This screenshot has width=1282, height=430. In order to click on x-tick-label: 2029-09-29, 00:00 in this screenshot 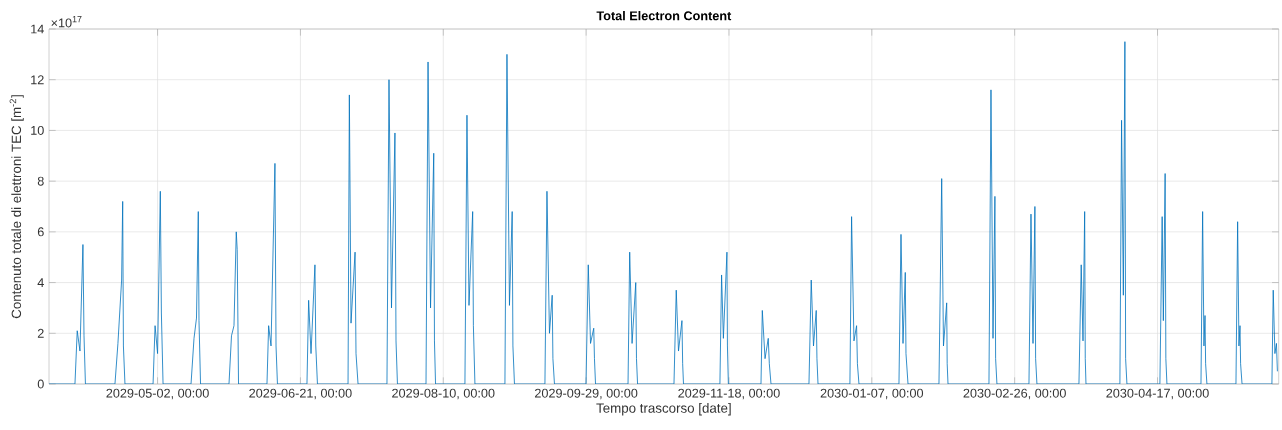, I will do `click(586, 394)`.